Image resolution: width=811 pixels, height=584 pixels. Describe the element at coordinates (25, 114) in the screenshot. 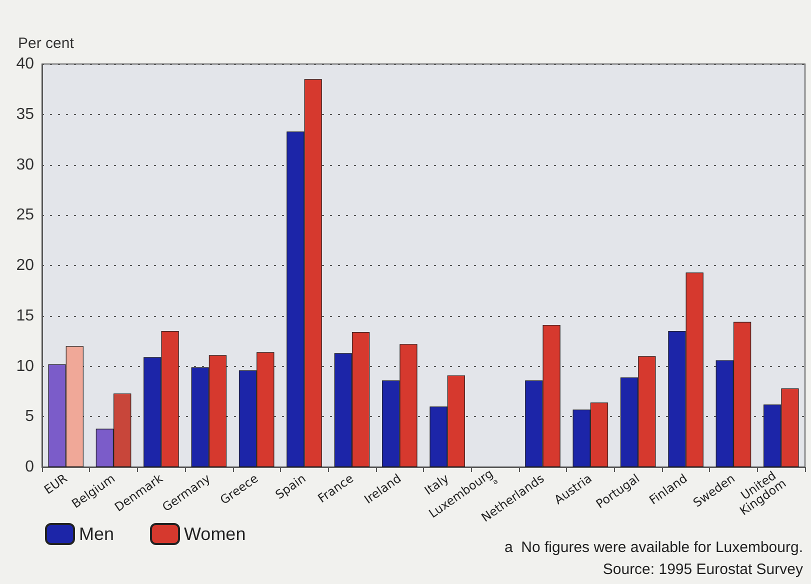

I see `y-tick-label: 35` at that location.